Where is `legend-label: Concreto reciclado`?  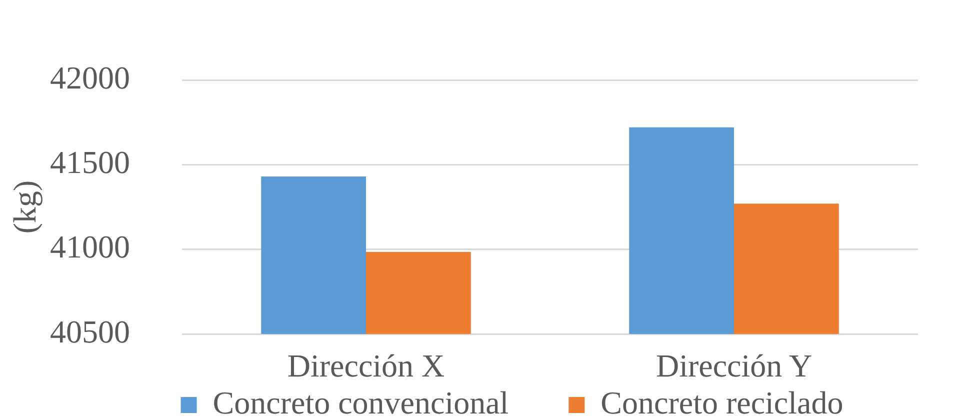
legend-label: Concreto reciclado is located at coordinates (722, 401).